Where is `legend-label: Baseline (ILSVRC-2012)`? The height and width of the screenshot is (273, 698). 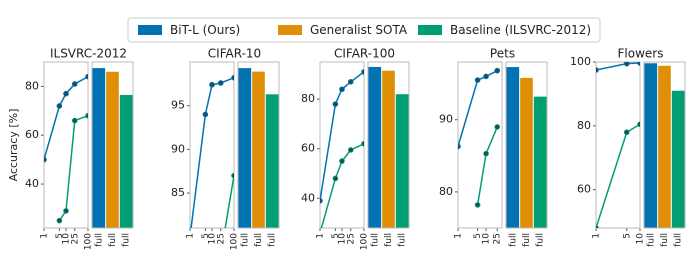
legend-label: Baseline (ILSVRC-2012) is located at coordinates (520, 30).